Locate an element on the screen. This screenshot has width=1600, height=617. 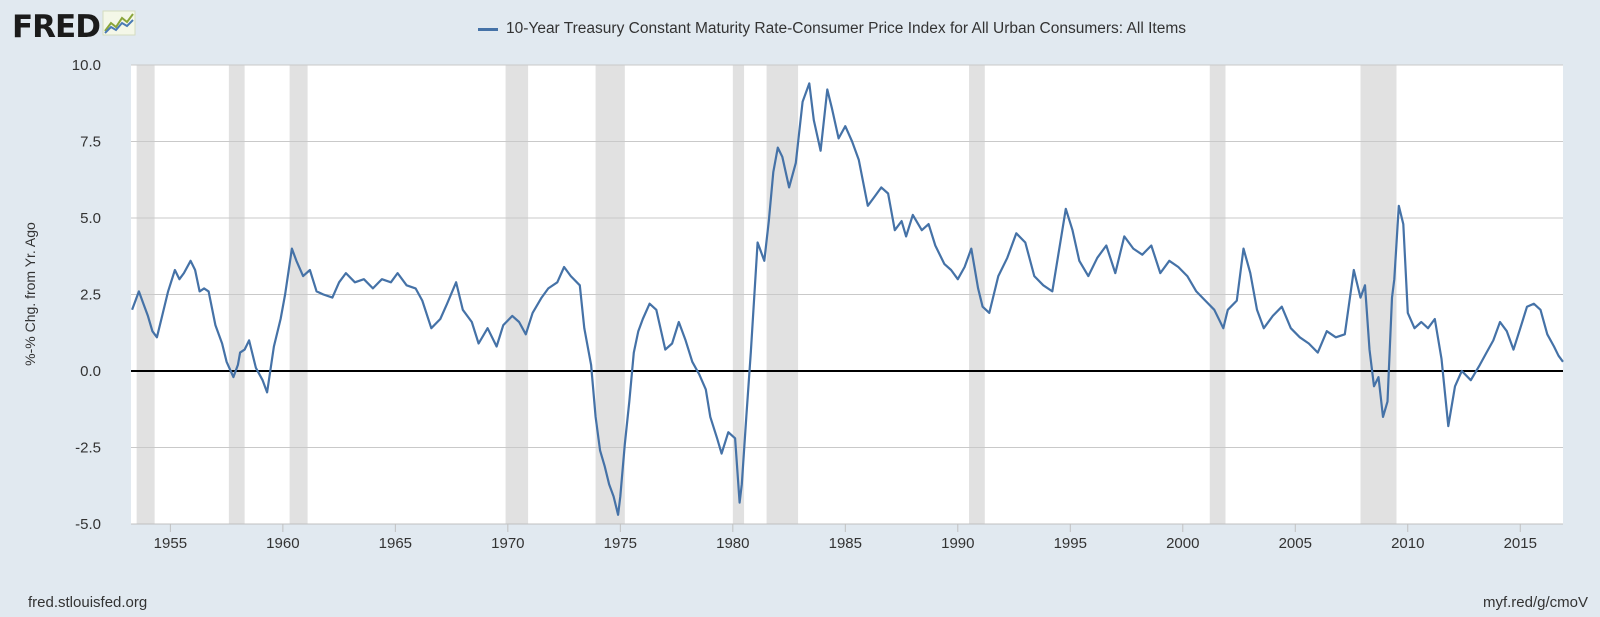
y-tick-label: 7.5 is located at coordinates (90, 142).